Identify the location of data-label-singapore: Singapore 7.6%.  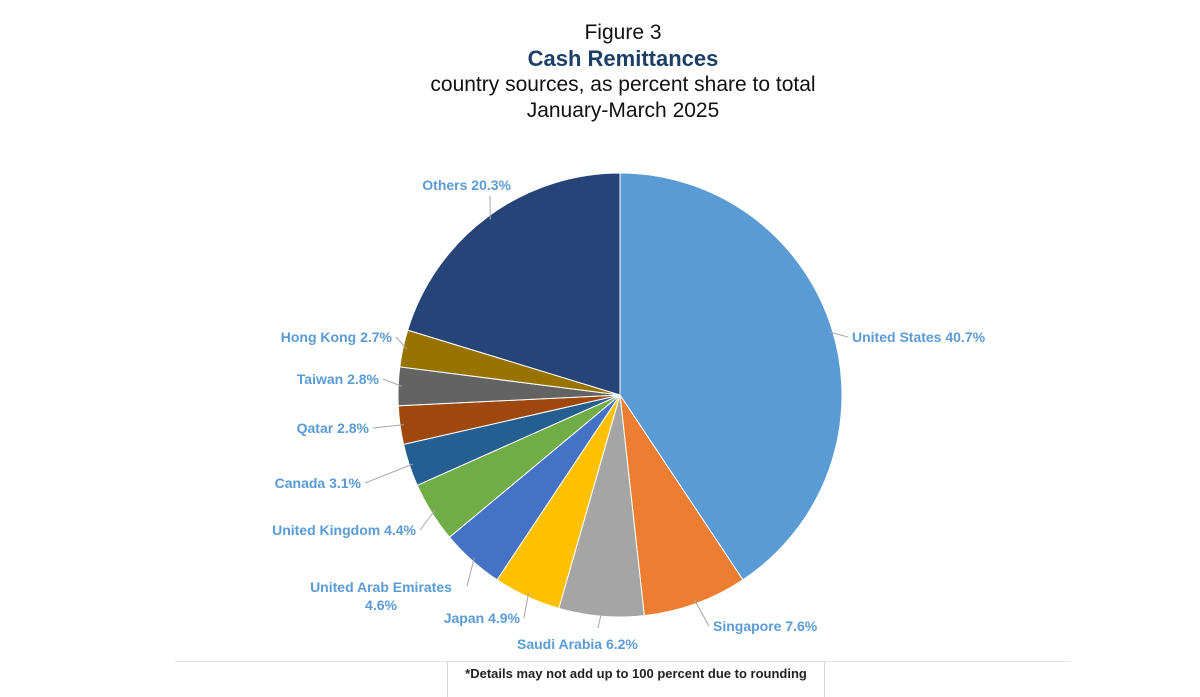
(765, 626).